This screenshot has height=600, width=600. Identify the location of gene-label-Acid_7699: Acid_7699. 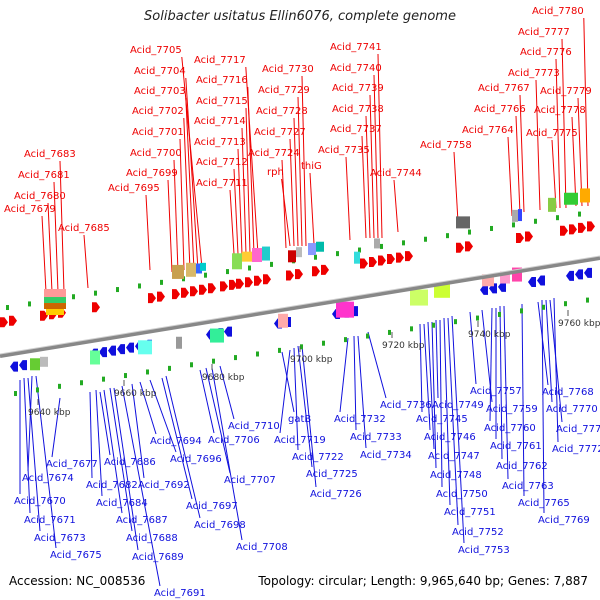
(152, 173).